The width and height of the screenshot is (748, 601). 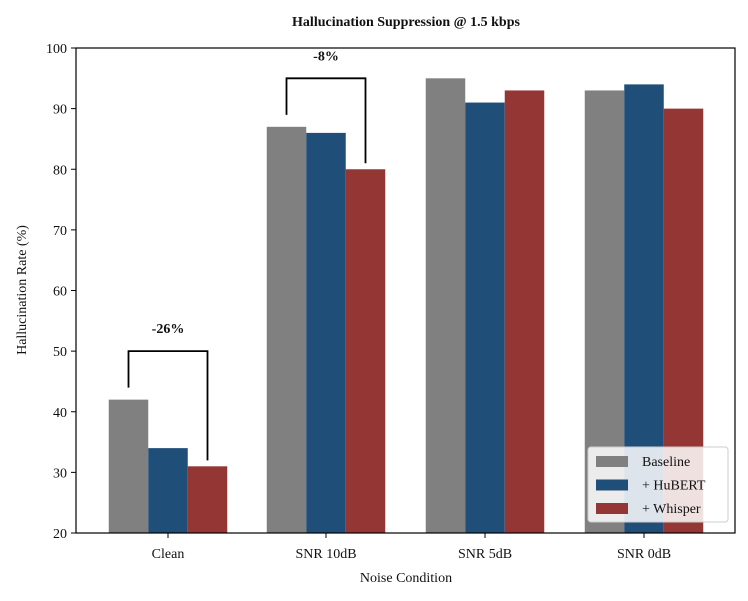 What do you see at coordinates (60, 473) in the screenshot?
I see `y-tick-label: 30` at bounding box center [60, 473].